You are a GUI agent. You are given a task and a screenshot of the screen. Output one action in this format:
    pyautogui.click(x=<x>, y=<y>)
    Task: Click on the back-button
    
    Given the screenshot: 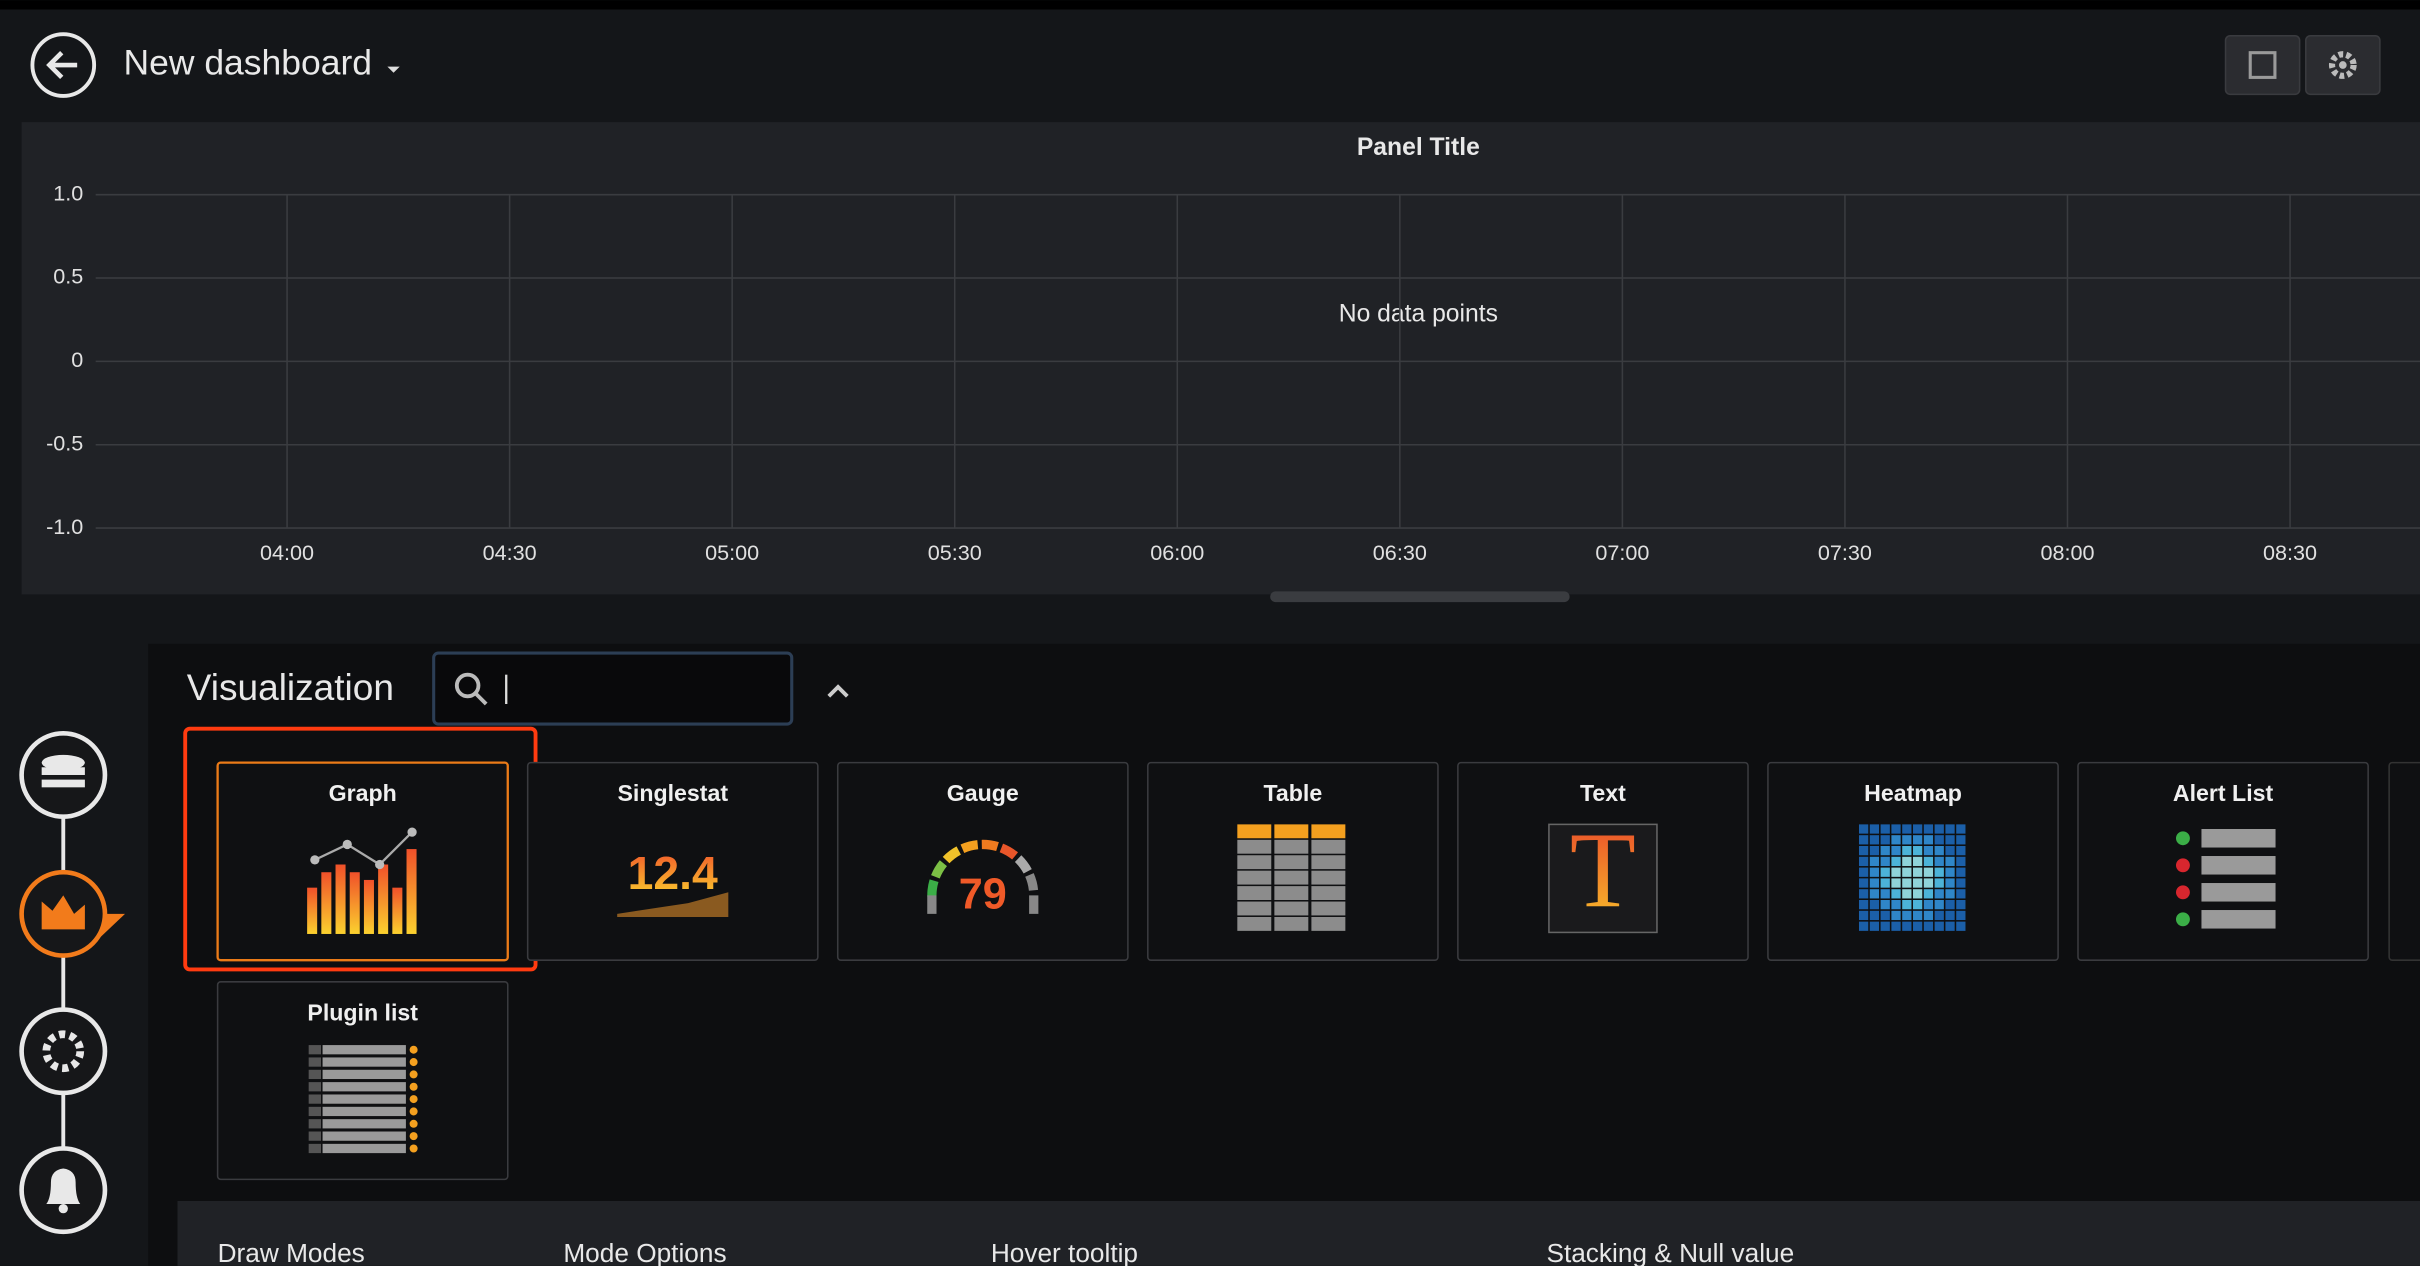 What is the action you would take?
    pyautogui.click(x=63, y=65)
    